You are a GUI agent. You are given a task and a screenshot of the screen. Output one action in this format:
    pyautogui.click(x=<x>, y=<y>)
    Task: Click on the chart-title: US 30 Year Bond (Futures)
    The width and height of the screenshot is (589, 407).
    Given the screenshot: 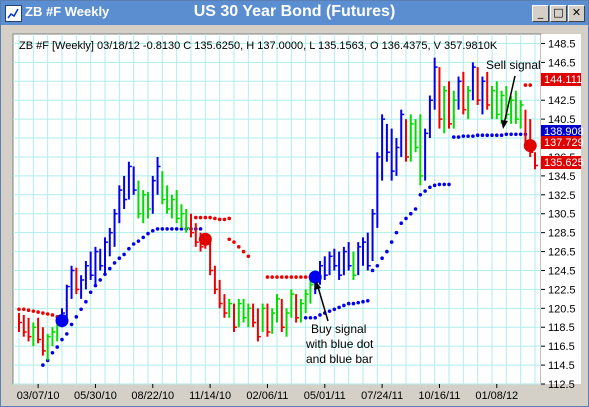 What is the action you would take?
    pyautogui.click(x=294, y=11)
    